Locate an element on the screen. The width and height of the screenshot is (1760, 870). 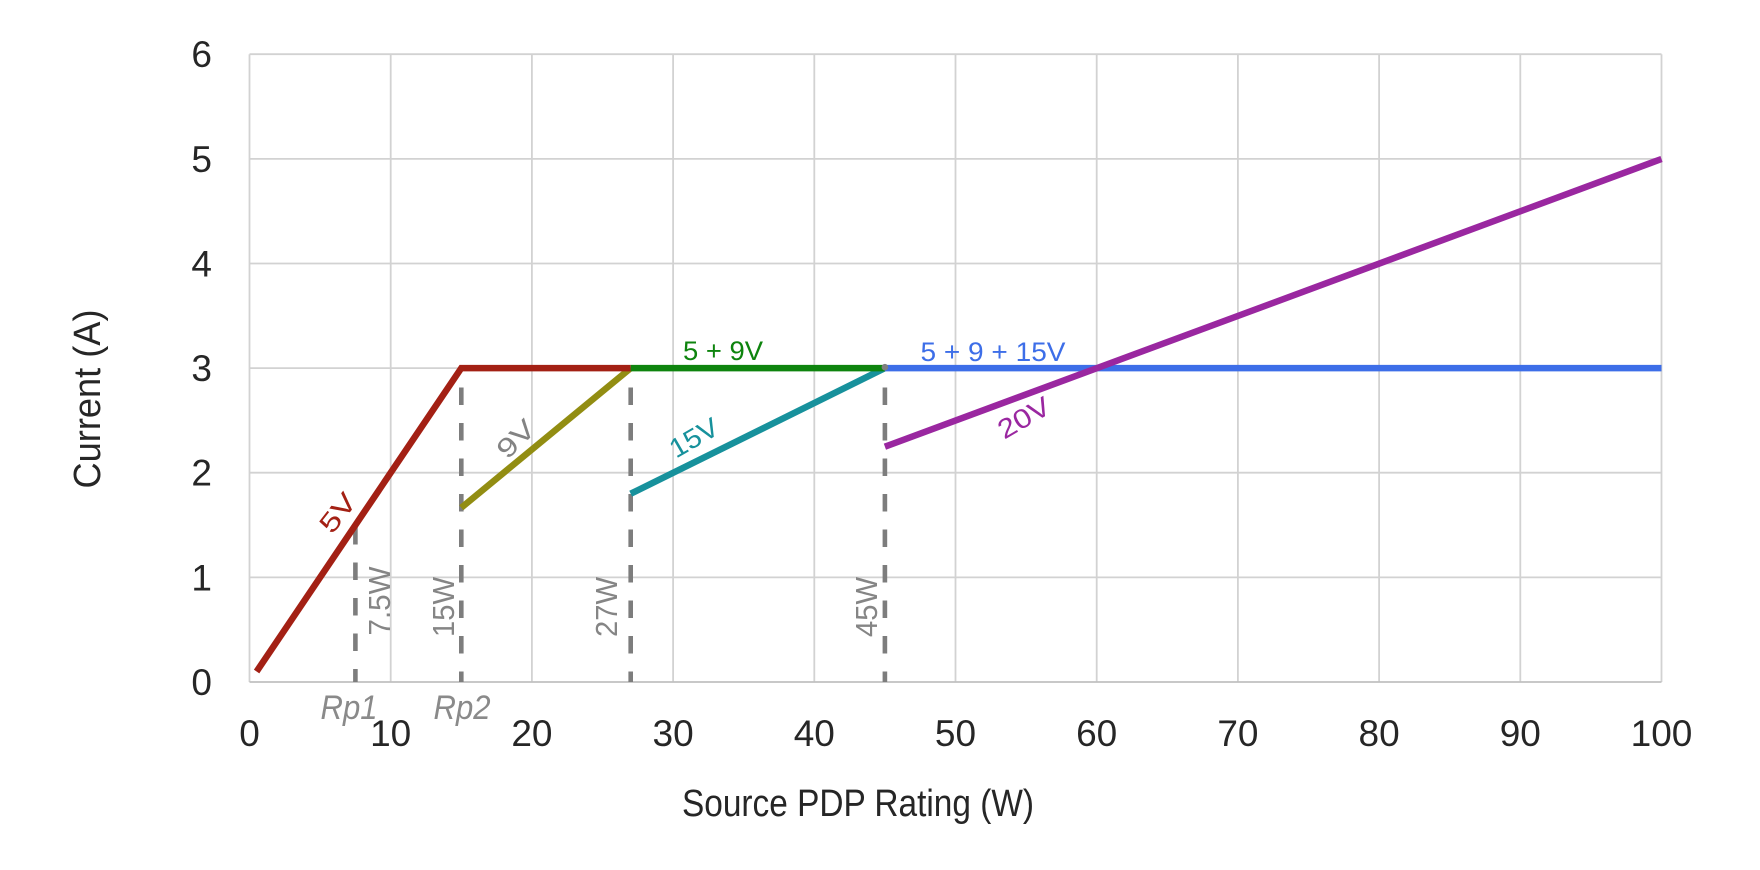
svg-text: 100 is located at coordinates (1662, 733).